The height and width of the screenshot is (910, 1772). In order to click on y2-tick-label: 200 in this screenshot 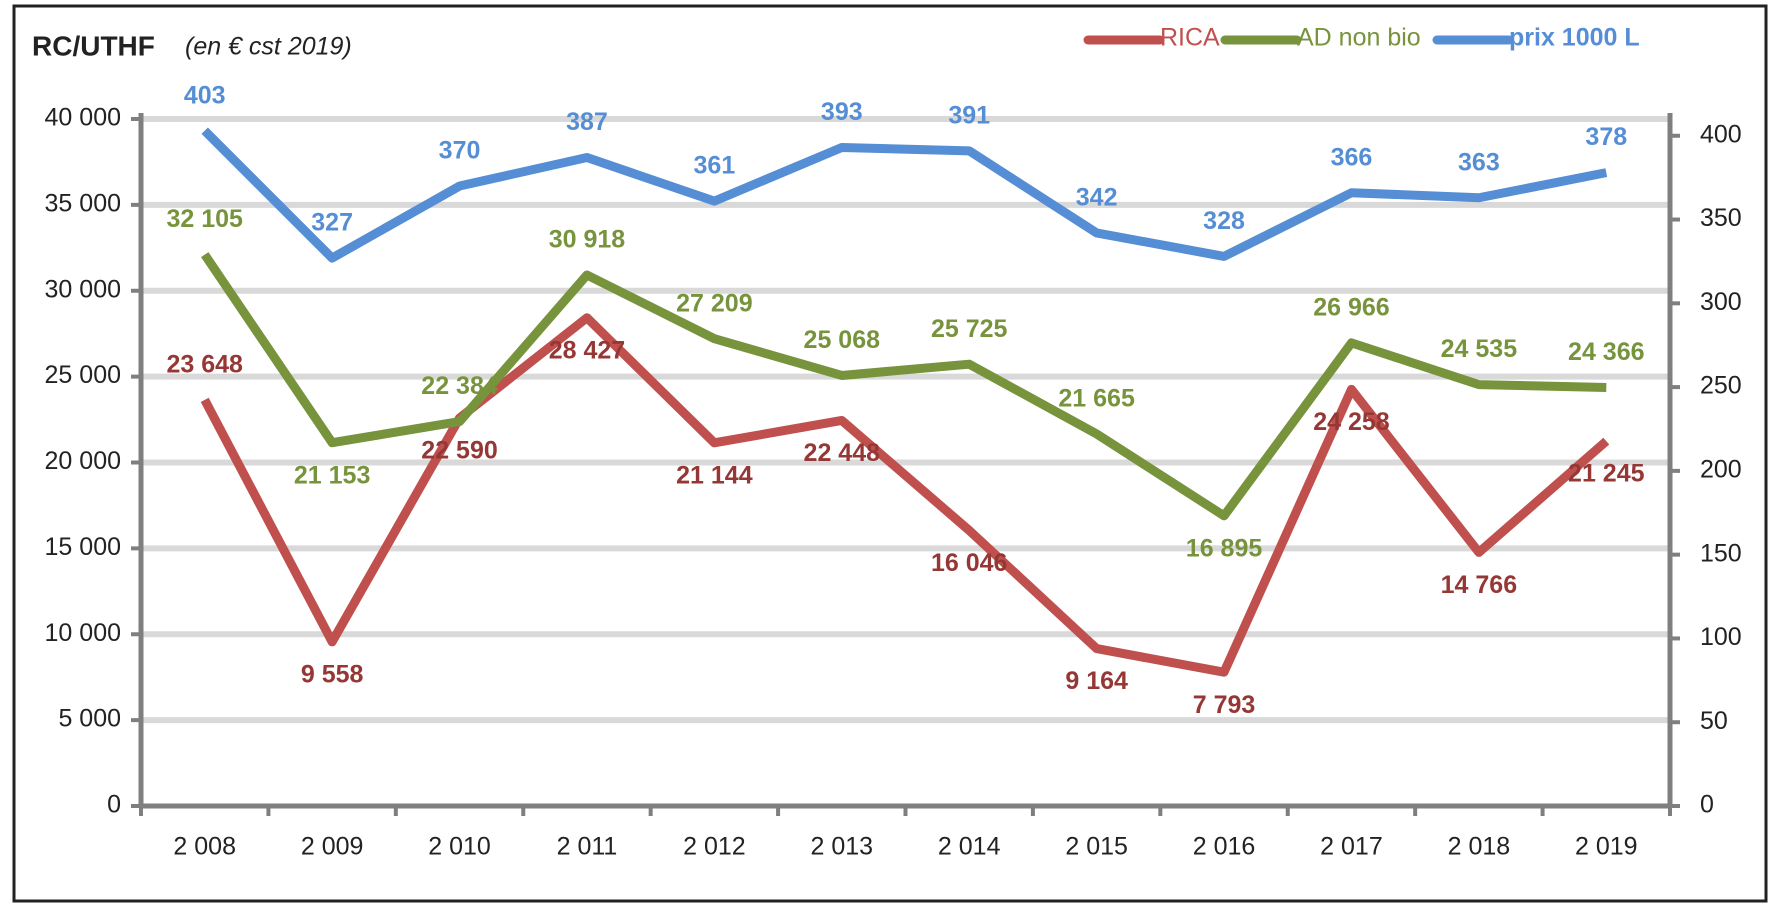, I will do `click(1721, 469)`.